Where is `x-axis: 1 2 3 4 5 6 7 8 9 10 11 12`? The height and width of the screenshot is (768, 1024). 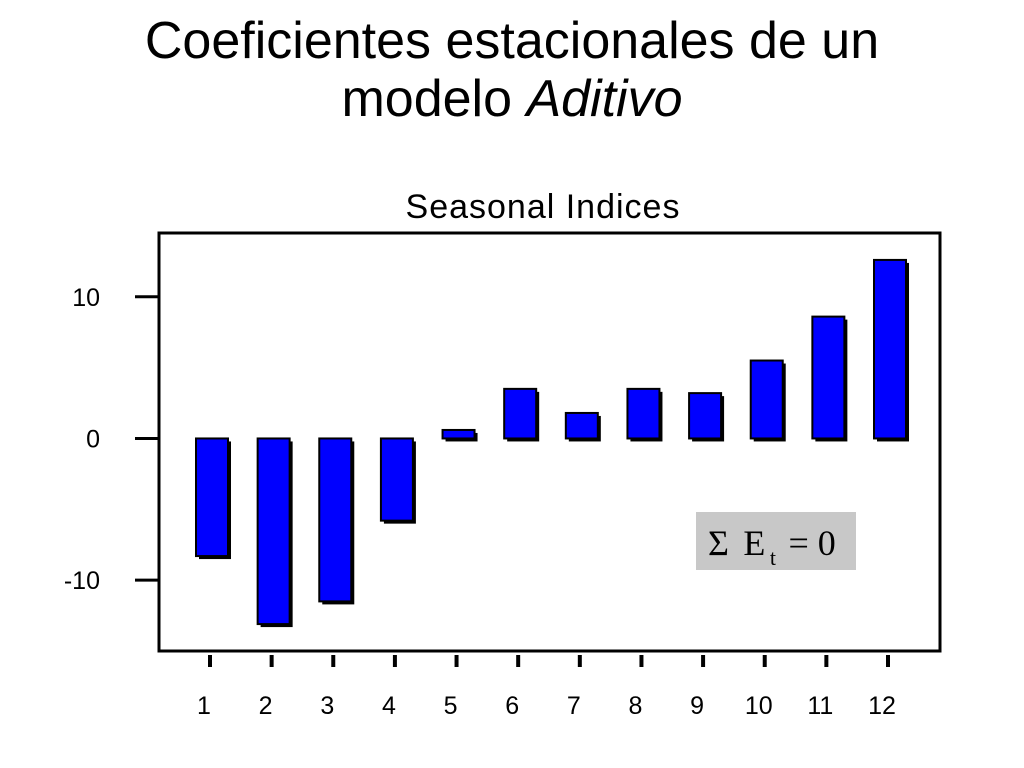
x-axis: 1 2 3 4 5 6 7 8 9 10 11 12 is located at coordinates (546, 687).